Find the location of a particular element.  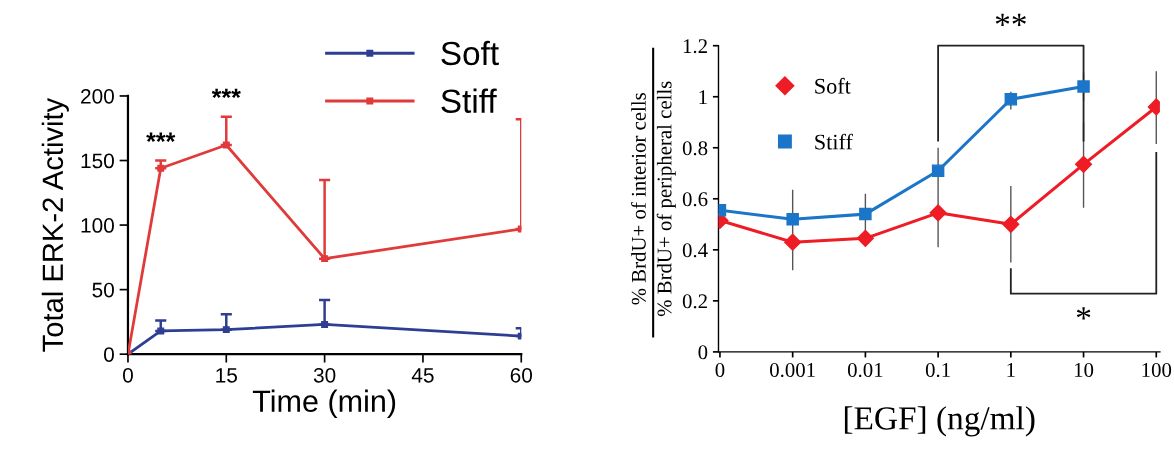

x-tick-label: 60 is located at coordinates (521, 375).